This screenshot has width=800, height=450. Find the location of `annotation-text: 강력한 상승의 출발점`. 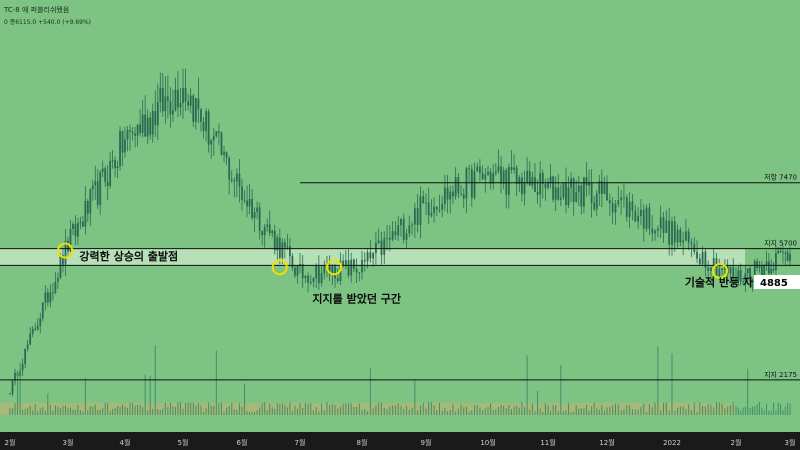

annotation-text: 강력한 상승의 출발점 is located at coordinates (128, 256).